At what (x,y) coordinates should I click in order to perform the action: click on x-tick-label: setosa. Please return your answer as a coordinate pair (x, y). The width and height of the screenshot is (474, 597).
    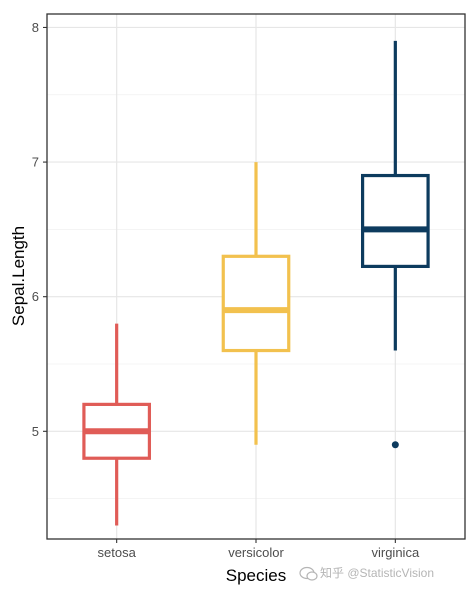
    Looking at the image, I should click on (117, 552).